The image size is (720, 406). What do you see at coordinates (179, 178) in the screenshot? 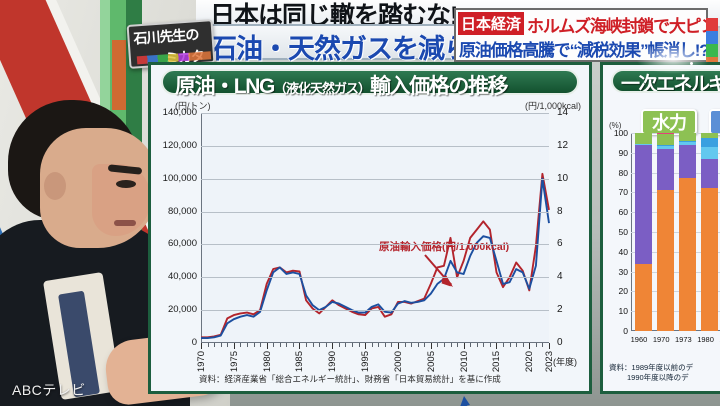
I see `y-axis-tick-left: 100,000` at bounding box center [179, 178].